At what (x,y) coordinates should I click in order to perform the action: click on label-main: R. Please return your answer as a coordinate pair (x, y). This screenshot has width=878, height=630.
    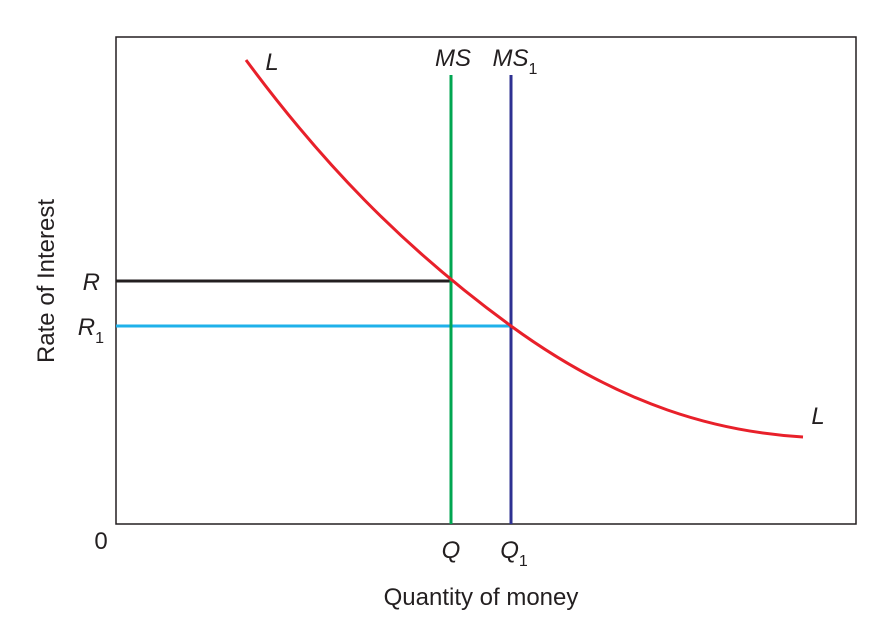
    Looking at the image, I should click on (86, 327).